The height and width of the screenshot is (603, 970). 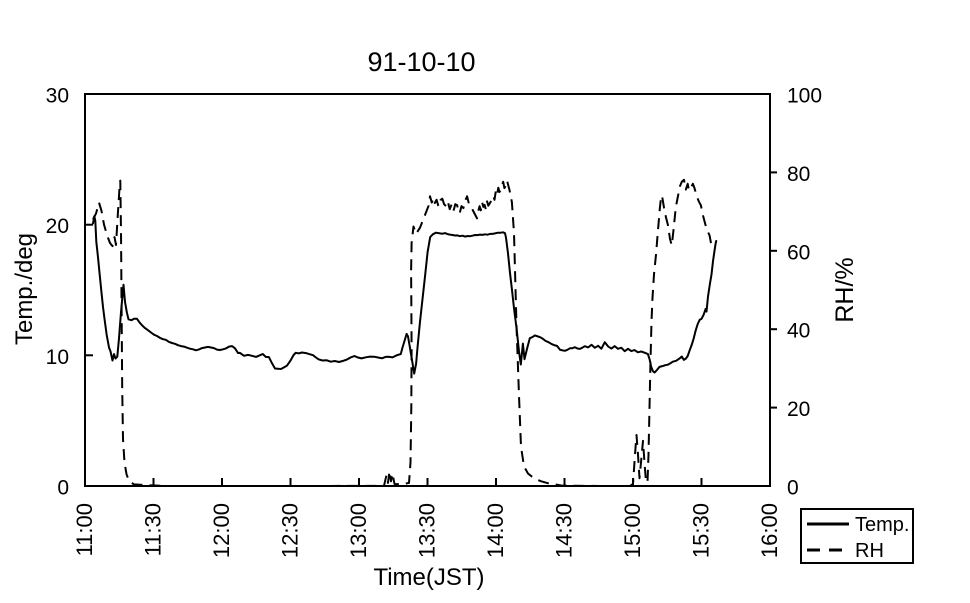 What do you see at coordinates (427, 530) in the screenshot?
I see `svg-text: 13:30` at bounding box center [427, 530].